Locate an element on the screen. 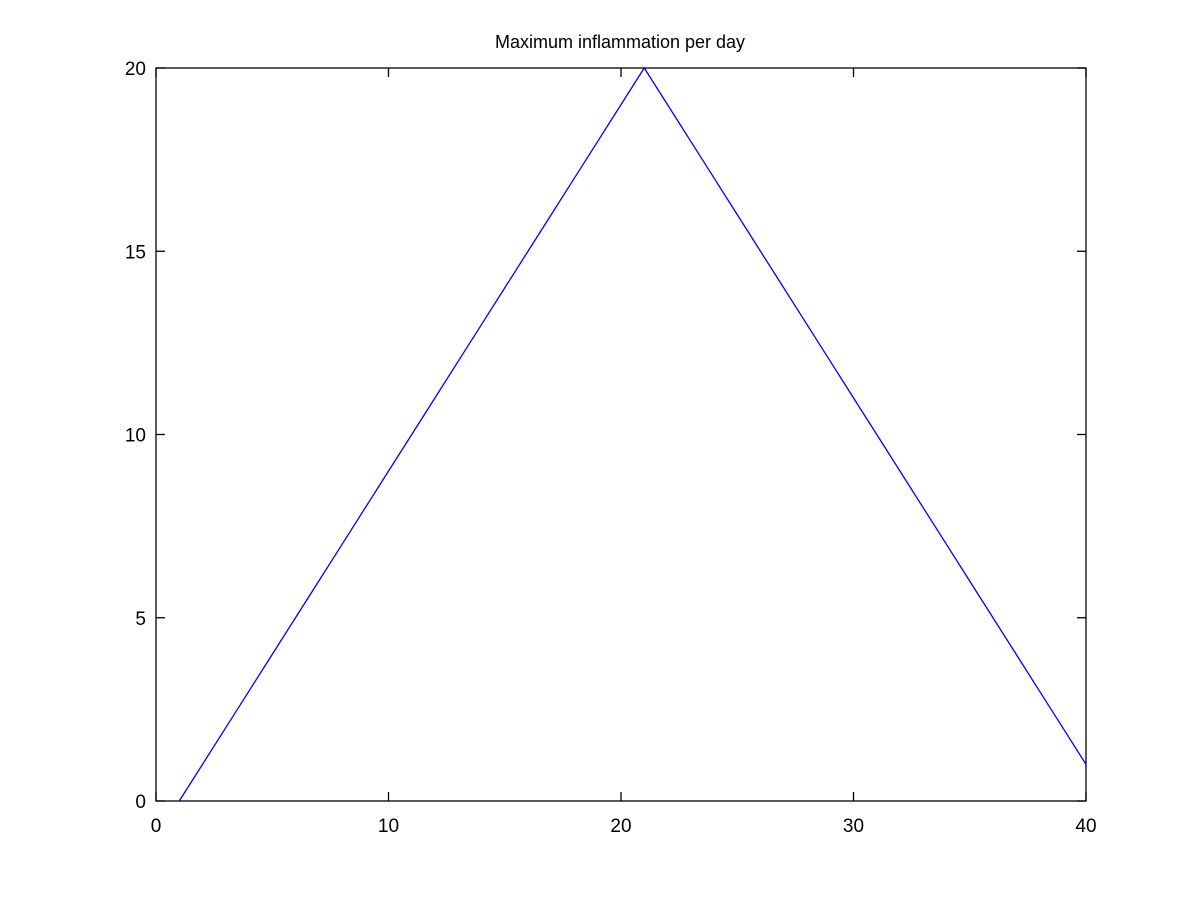 This screenshot has height=900, width=1200. x-tick-label: 40 is located at coordinates (1085, 826).